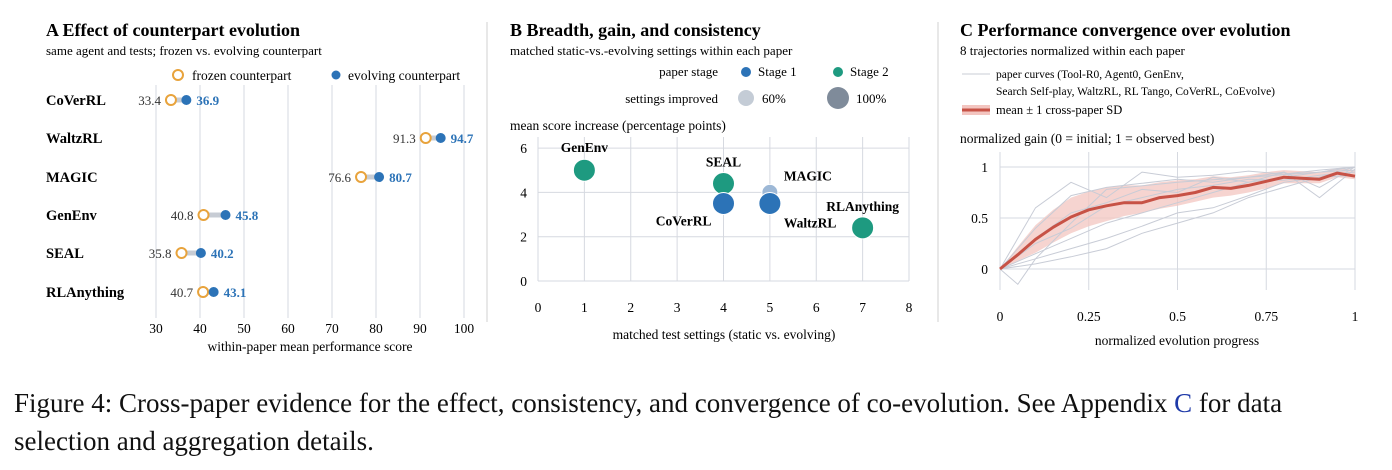 This screenshot has height=470, width=1392. I want to click on x-tick-label: 1, so click(1355, 316).